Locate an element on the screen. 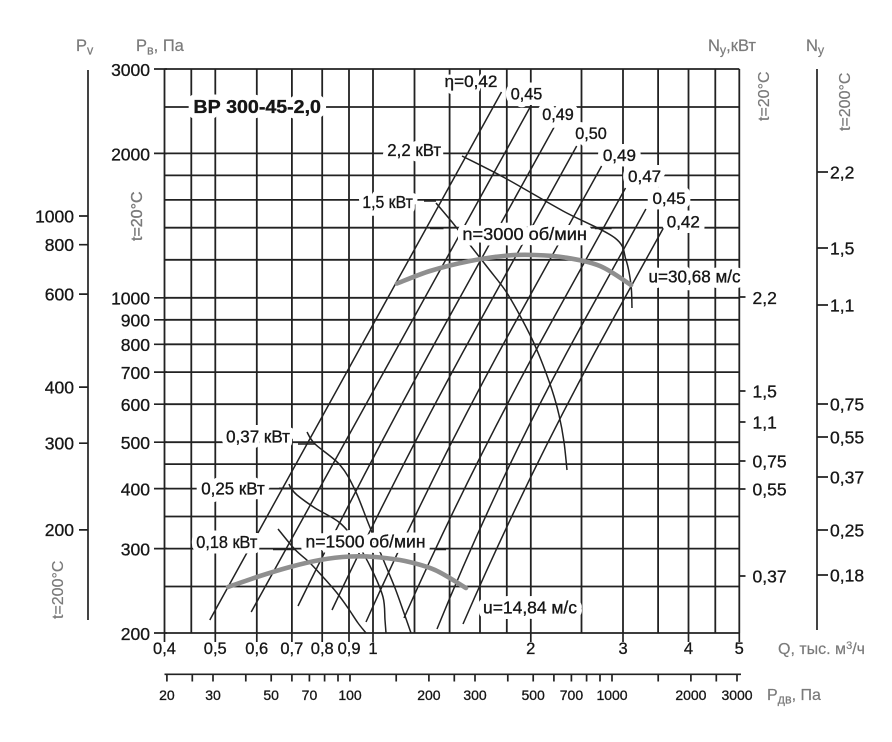 This screenshot has width=892, height=742. svg-text: Pдв, Па is located at coordinates (794, 697).